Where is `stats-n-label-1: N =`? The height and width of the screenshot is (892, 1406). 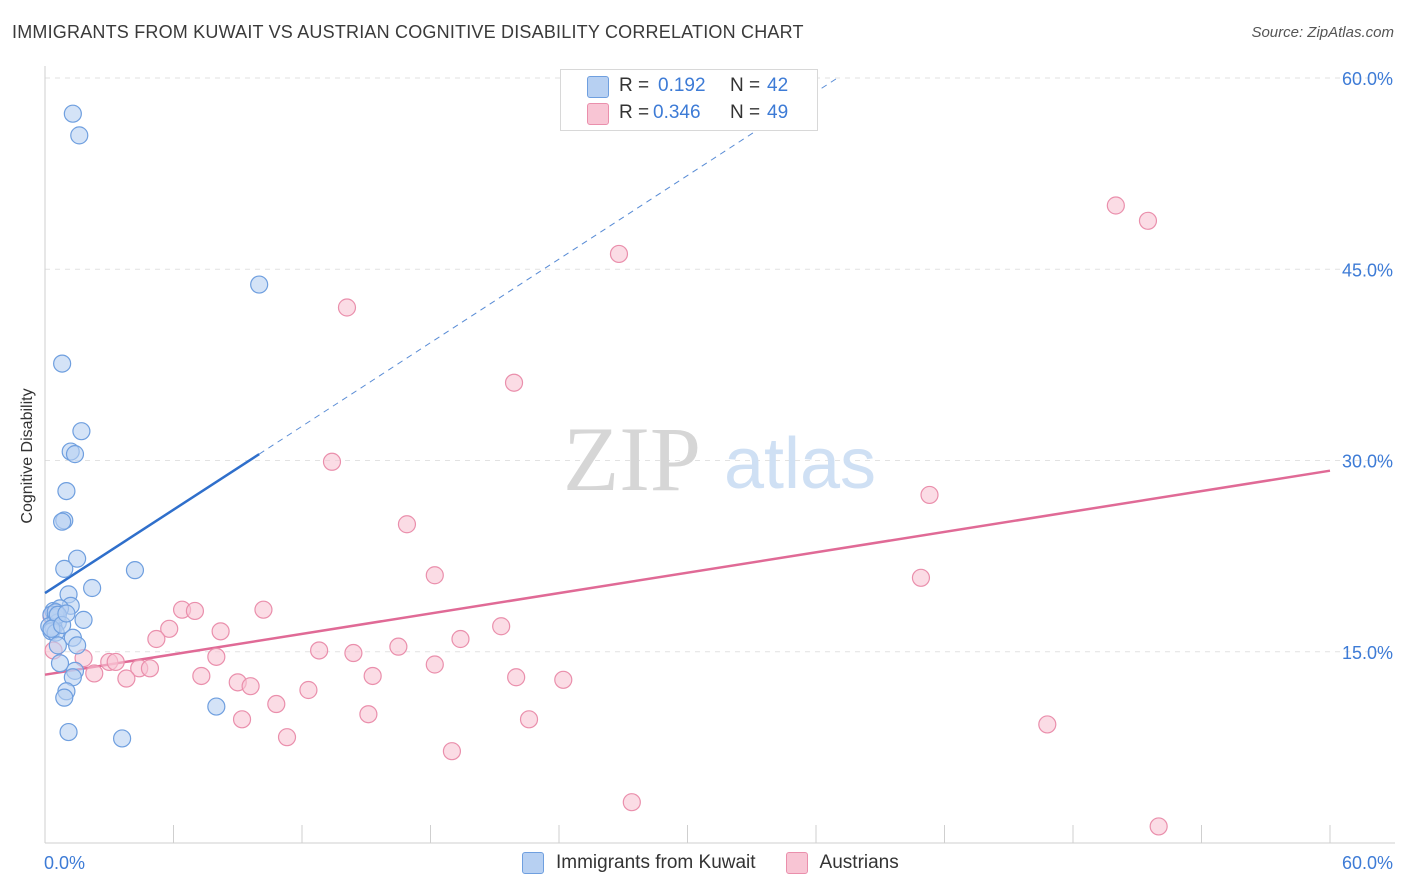 stats-n-label-1: N = is located at coordinates (745, 85).